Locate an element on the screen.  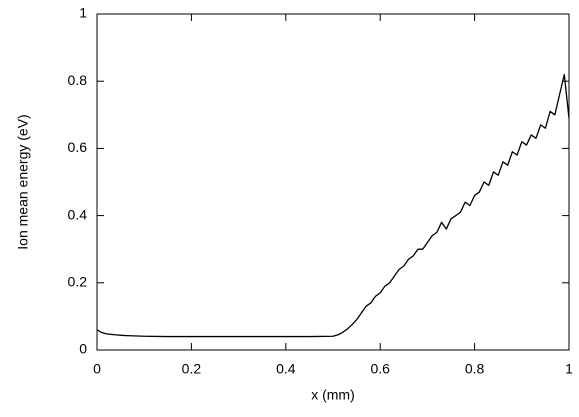
y-tick-label: 0.4 is located at coordinates (78, 214).